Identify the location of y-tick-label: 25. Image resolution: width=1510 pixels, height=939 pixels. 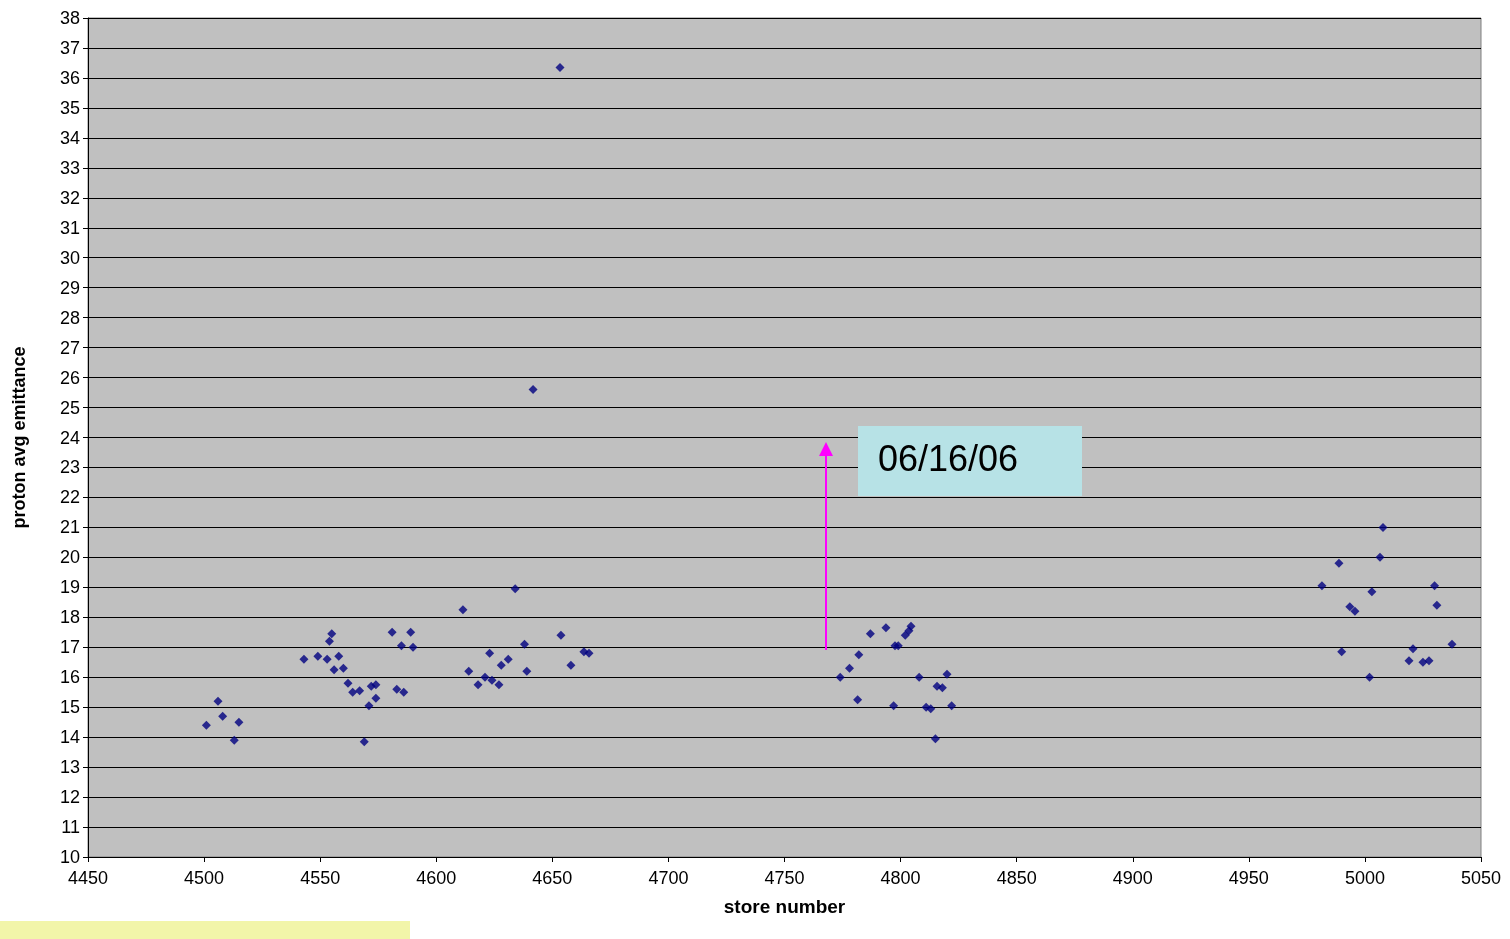
(69, 407).